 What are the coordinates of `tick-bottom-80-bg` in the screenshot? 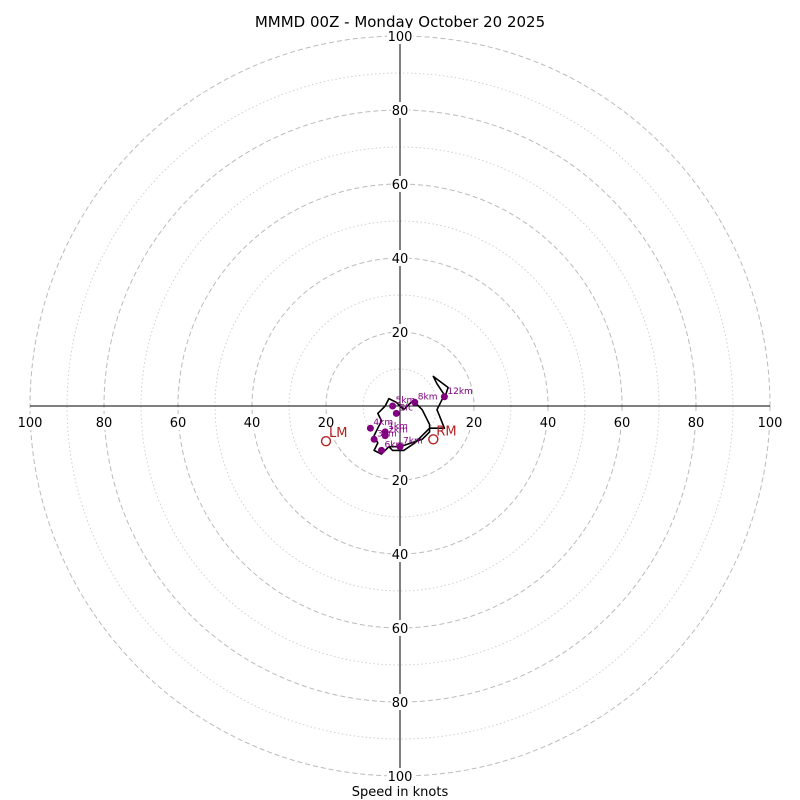 It's located at (400, 702).